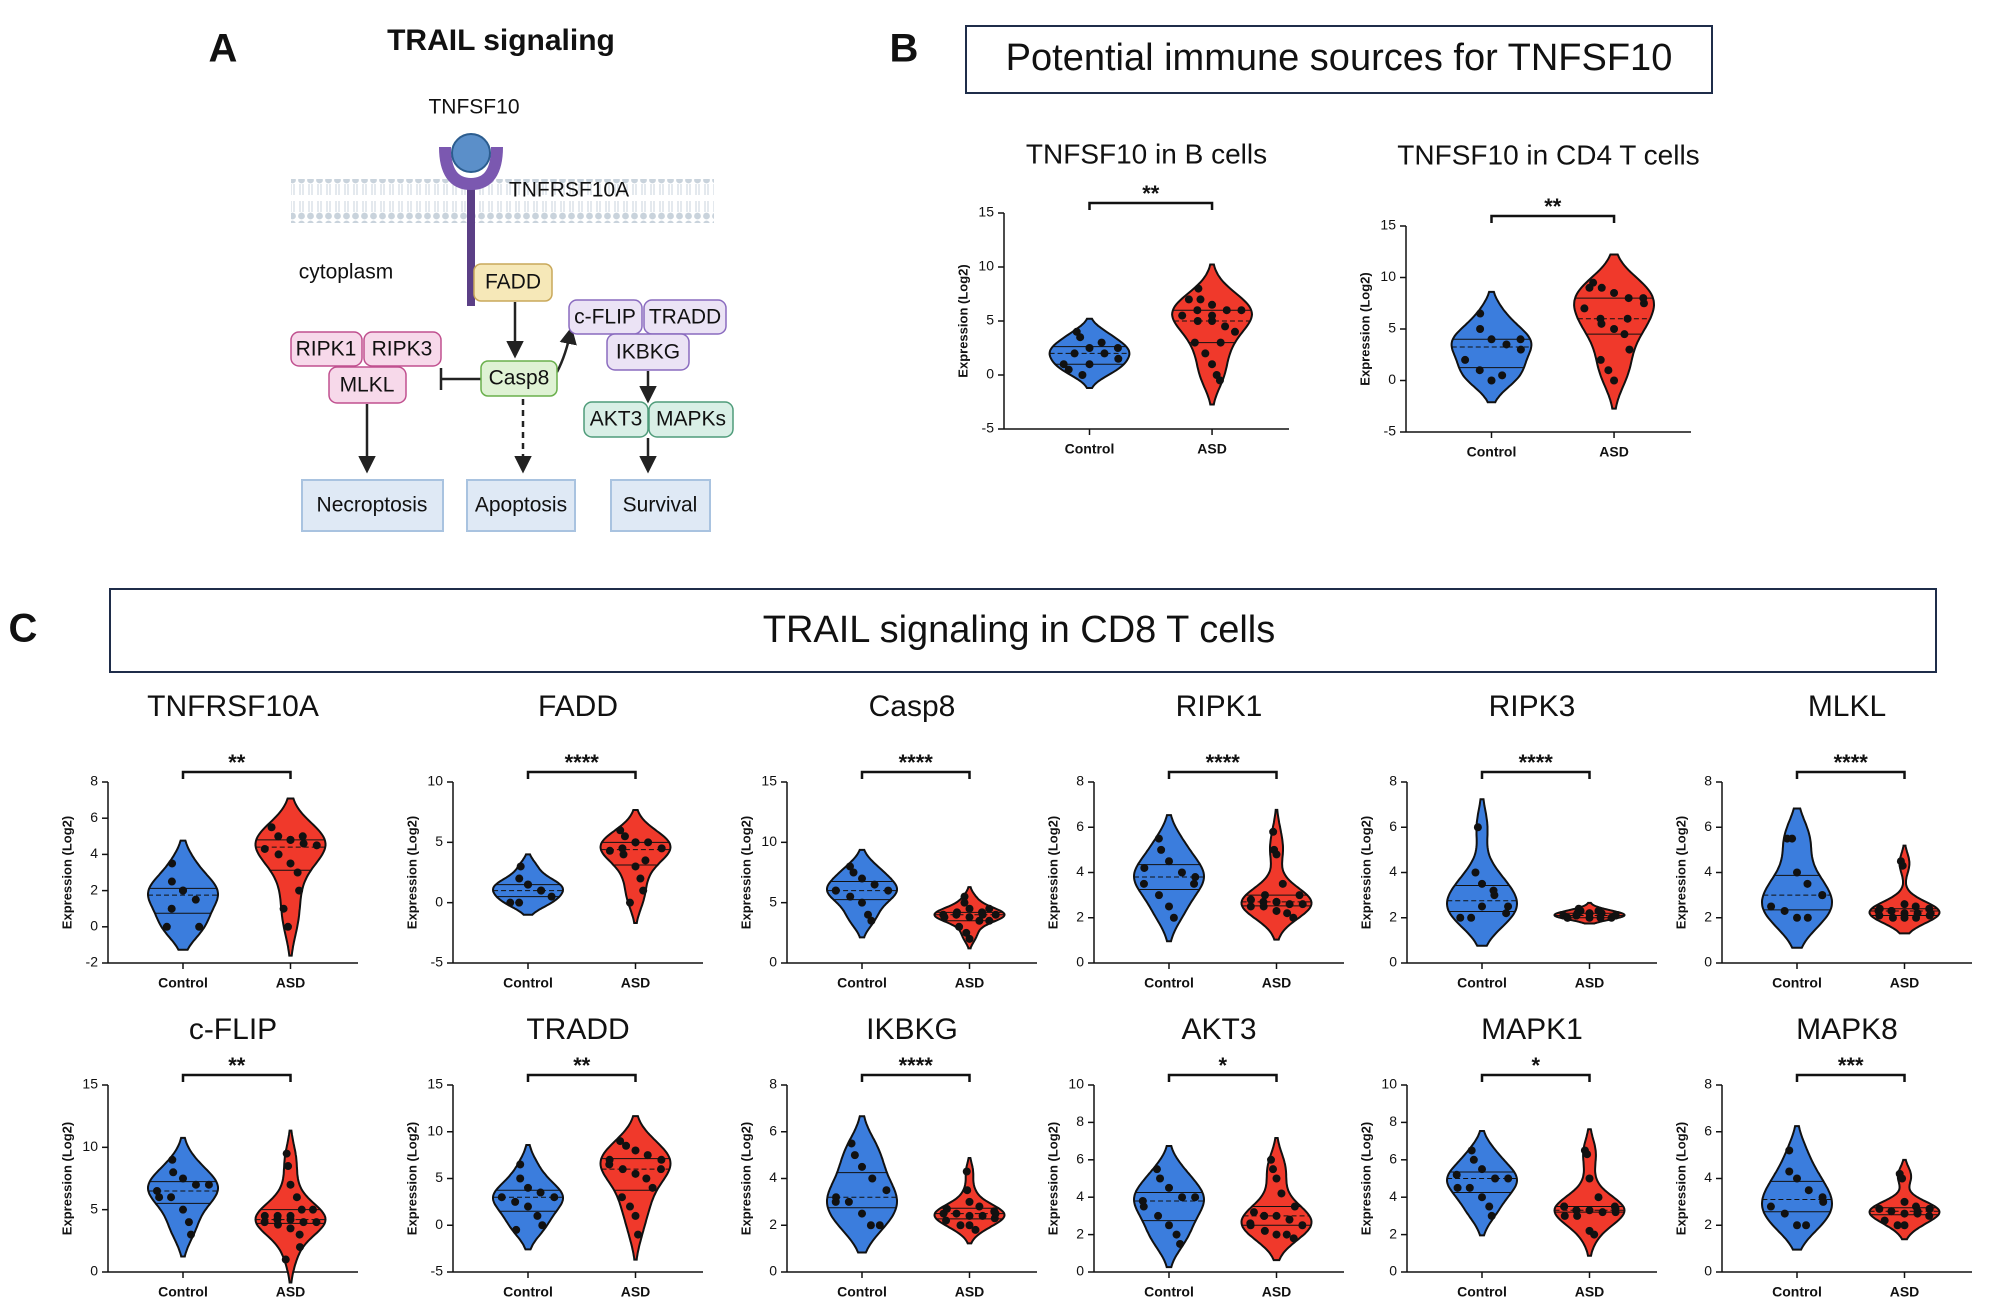  I want to click on receptor-label: TNFRSF10A, so click(569, 190).